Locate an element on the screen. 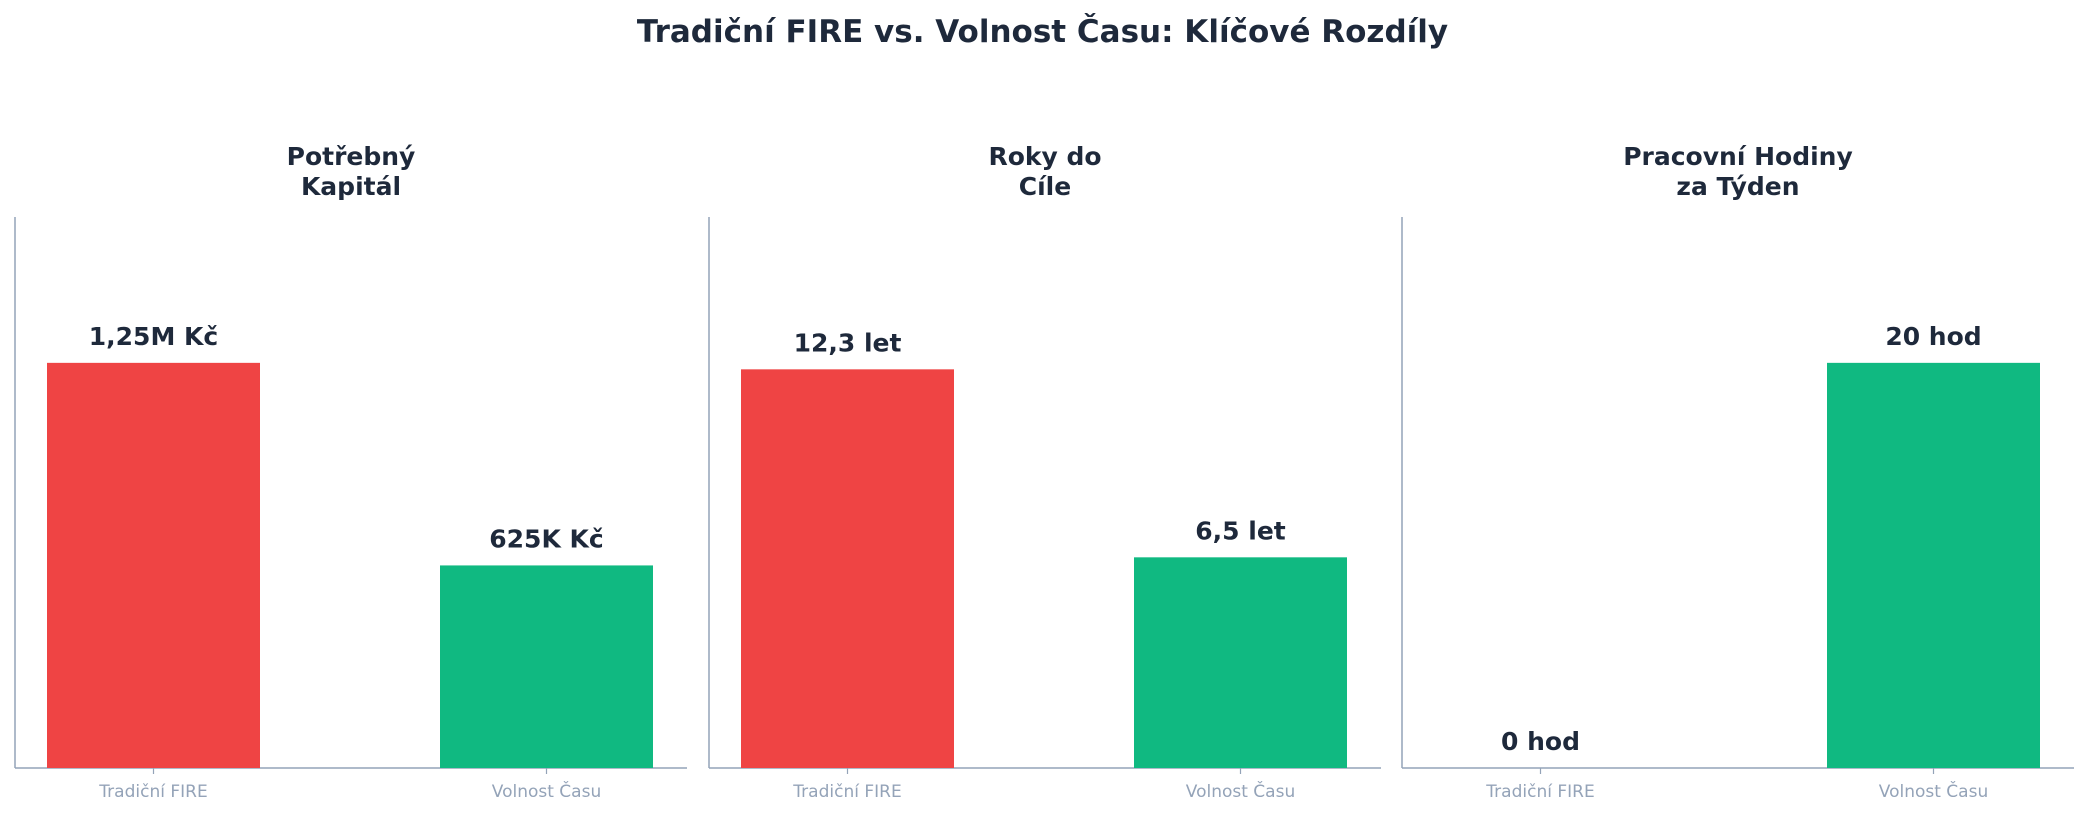 This screenshot has height=815, width=2085. data-label: 12,3 let is located at coordinates (848, 342).